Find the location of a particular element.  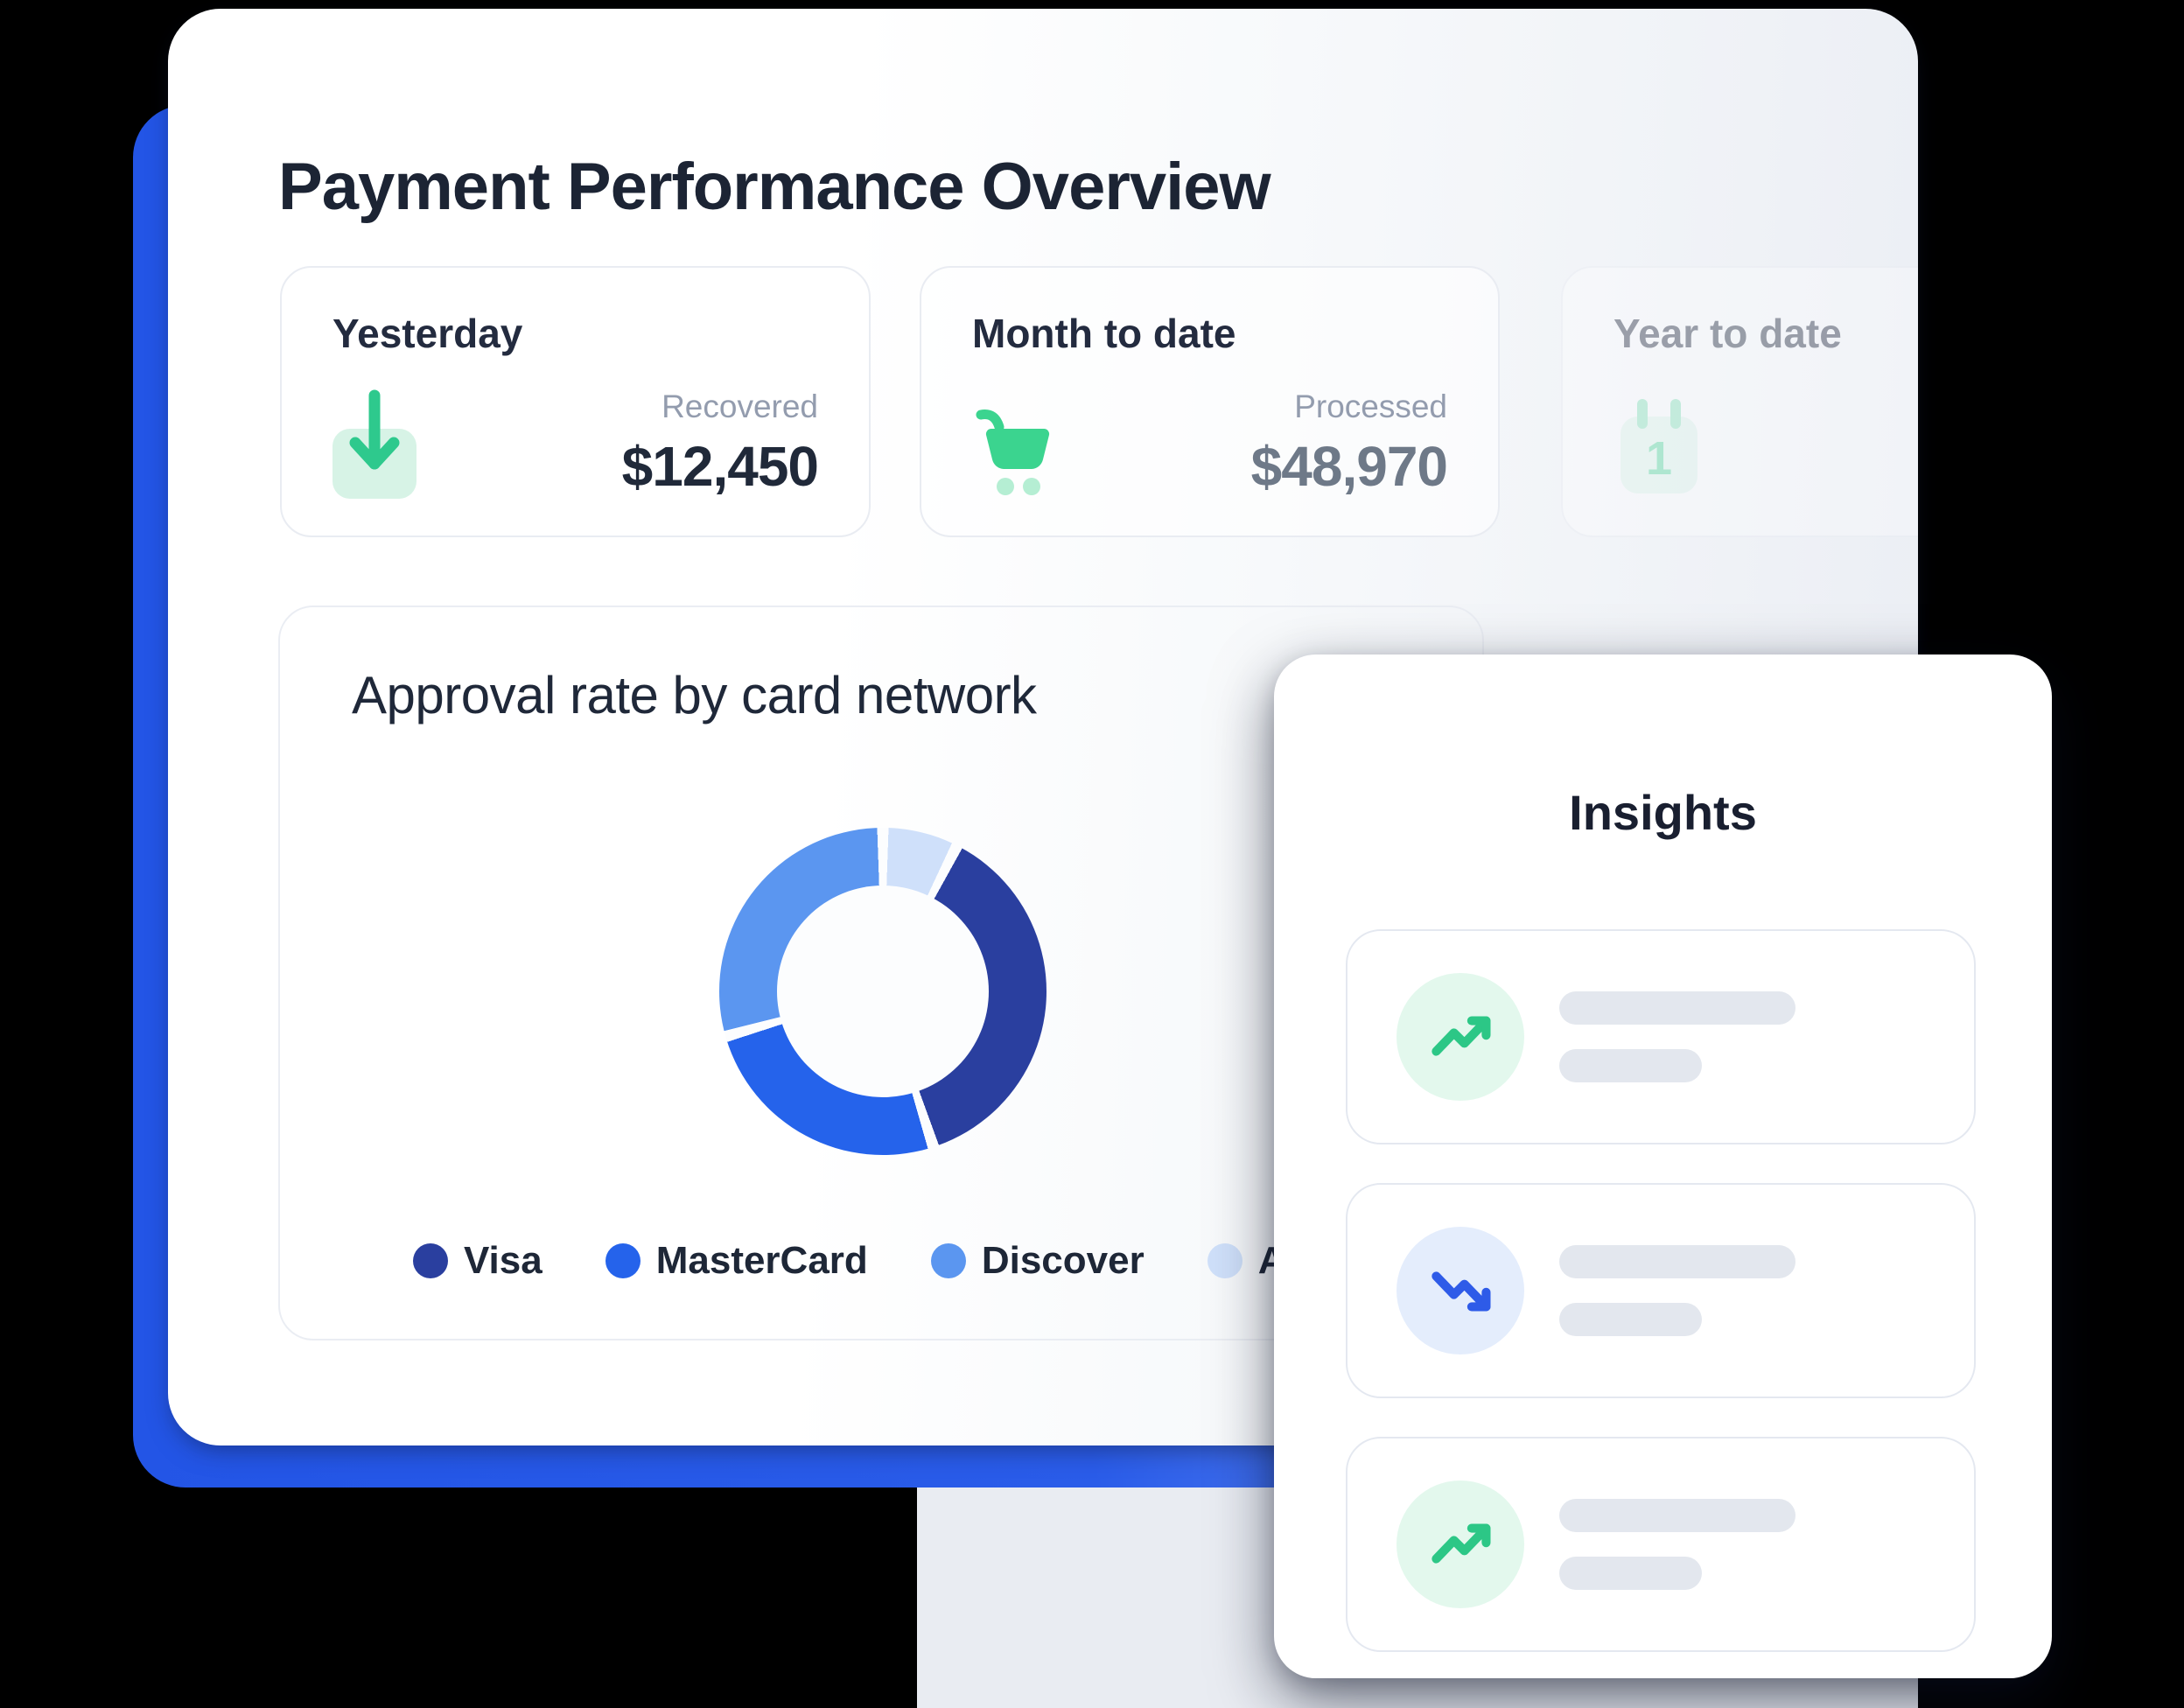

amex-dot-icon is located at coordinates (1224, 1260).